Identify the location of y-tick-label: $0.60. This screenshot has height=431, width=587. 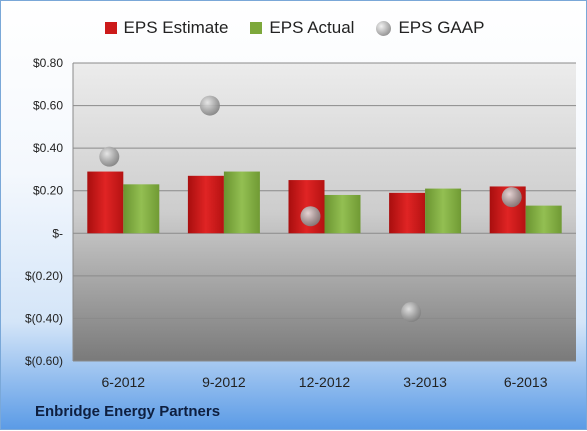
(48, 106).